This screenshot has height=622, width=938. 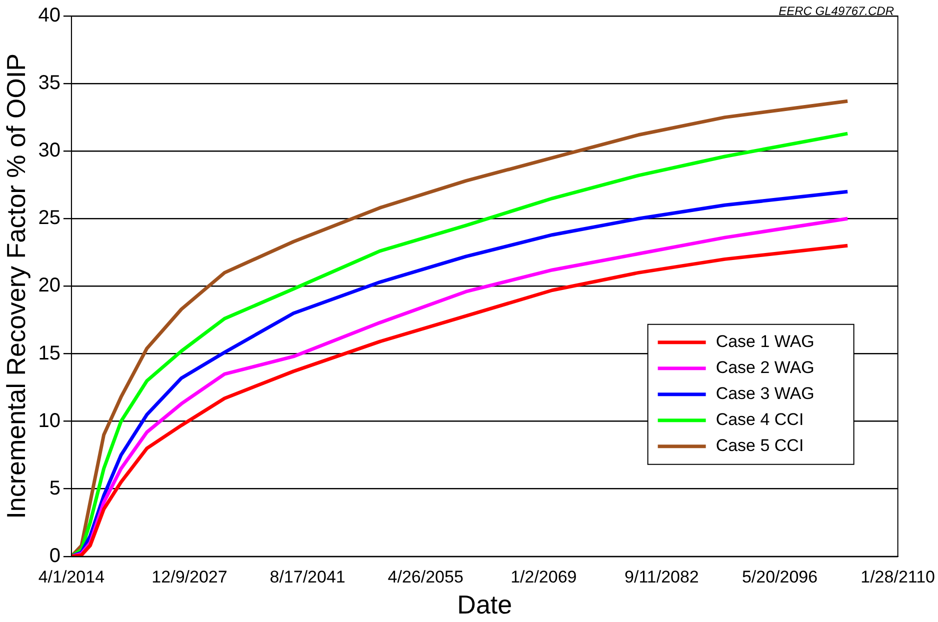 I want to click on x-tick-label: 12/9/2027, so click(x=190, y=576).